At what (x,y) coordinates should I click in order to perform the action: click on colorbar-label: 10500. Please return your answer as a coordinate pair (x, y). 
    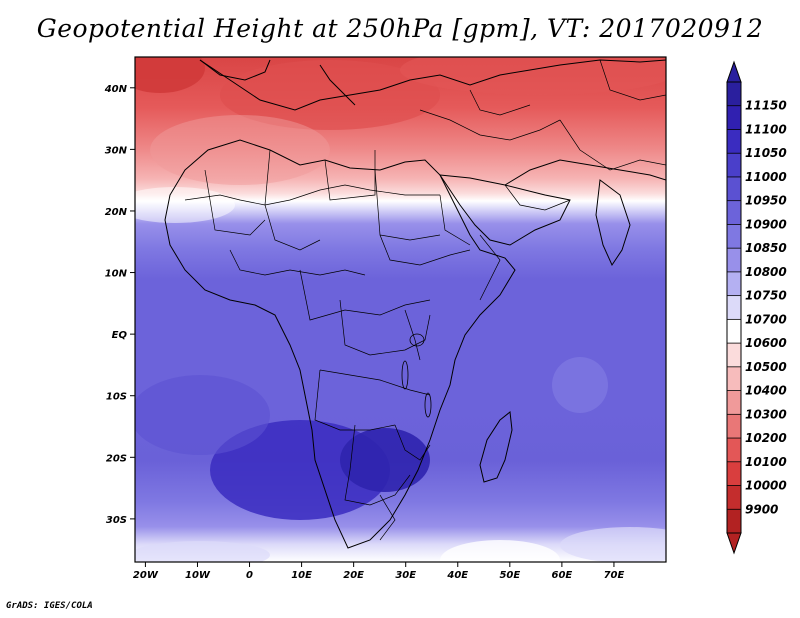
    Looking at the image, I should click on (766, 367).